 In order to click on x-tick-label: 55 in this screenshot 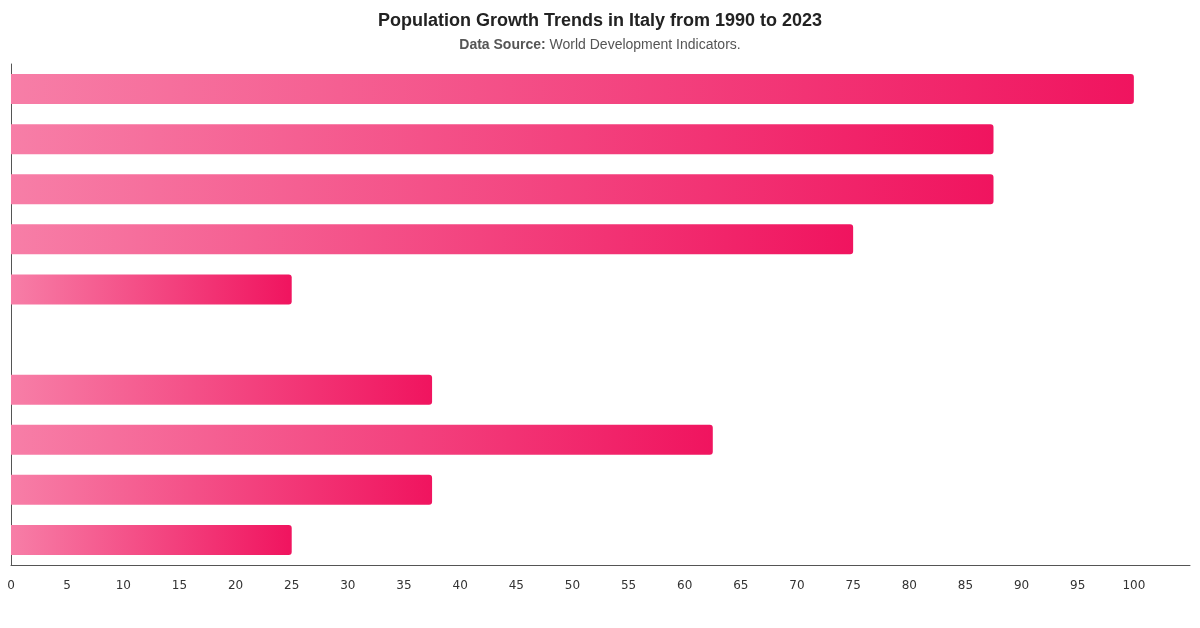, I will do `click(628, 585)`.